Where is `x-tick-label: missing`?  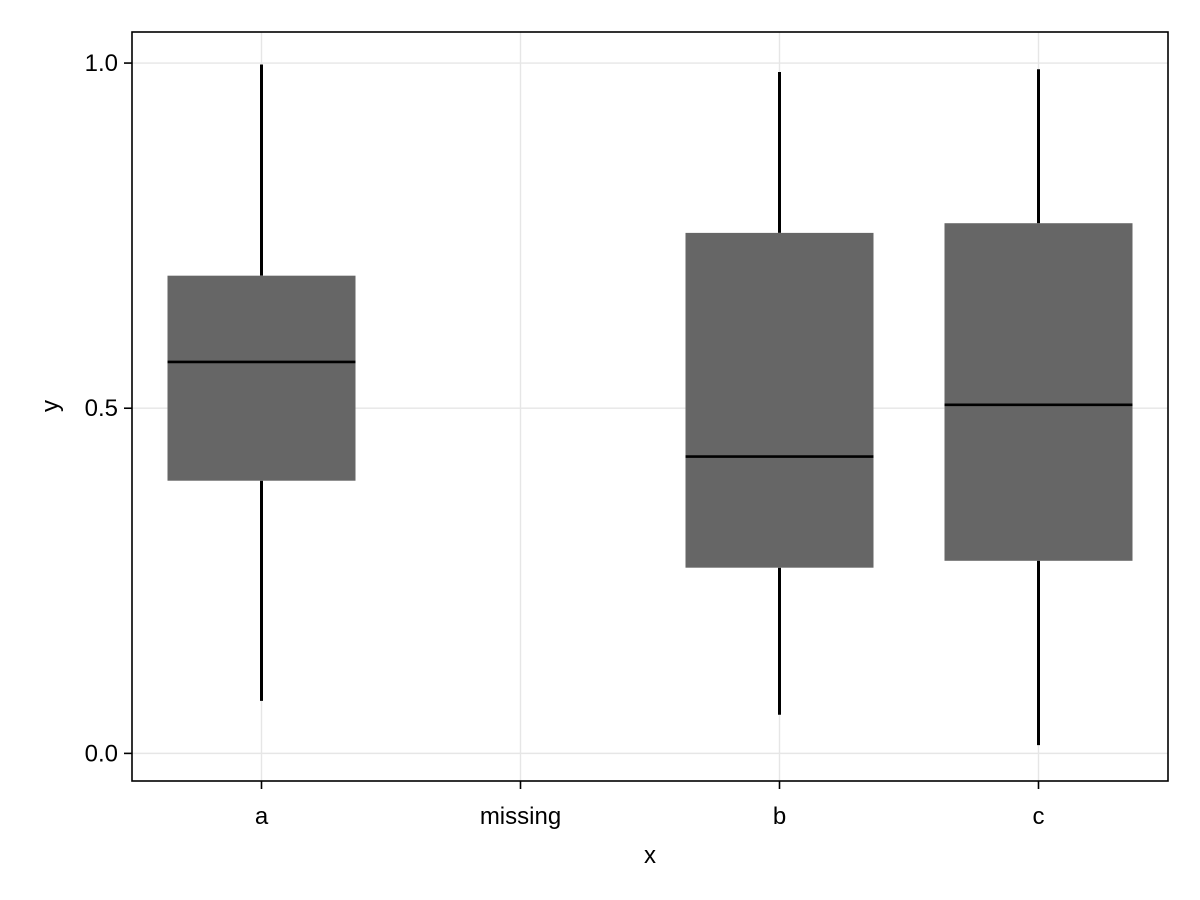
x-tick-label: missing is located at coordinates (520, 816).